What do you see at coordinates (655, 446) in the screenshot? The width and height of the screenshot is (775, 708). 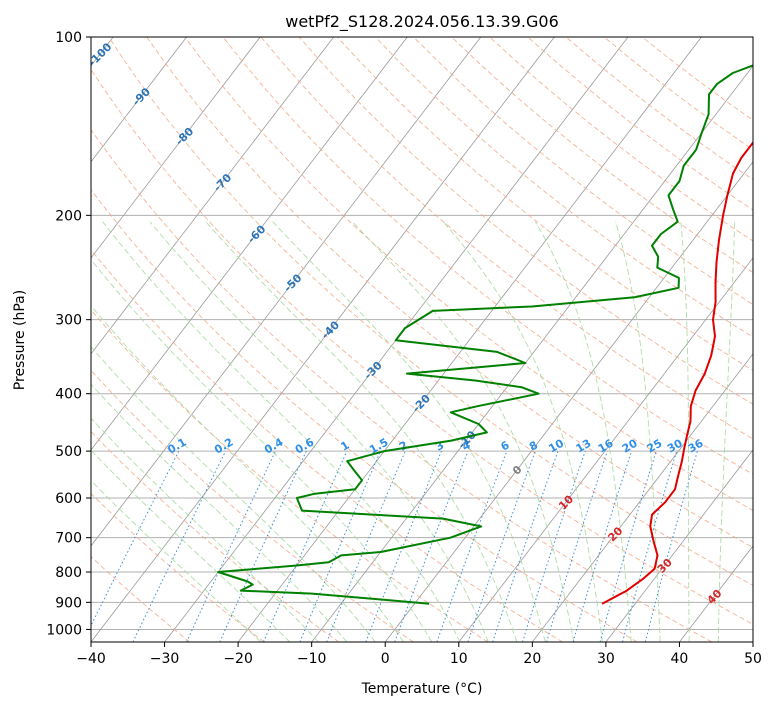 I see `mixing-ratio-label: 25` at bounding box center [655, 446].